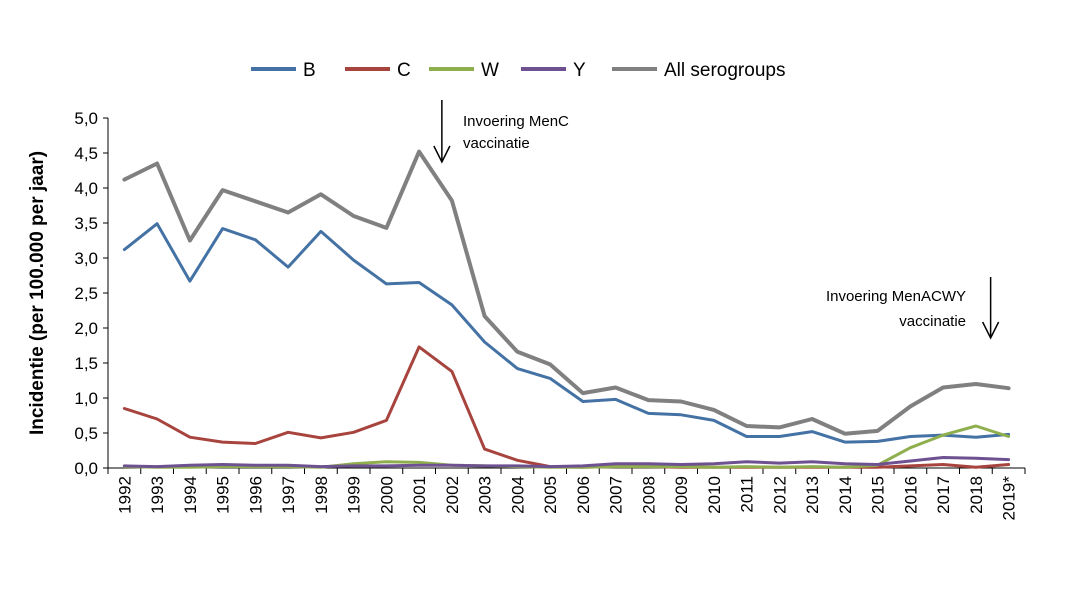 The width and height of the screenshot is (1079, 606). Describe the element at coordinates (812, 495) in the screenshot. I see `x-tick-label: 2013` at that location.